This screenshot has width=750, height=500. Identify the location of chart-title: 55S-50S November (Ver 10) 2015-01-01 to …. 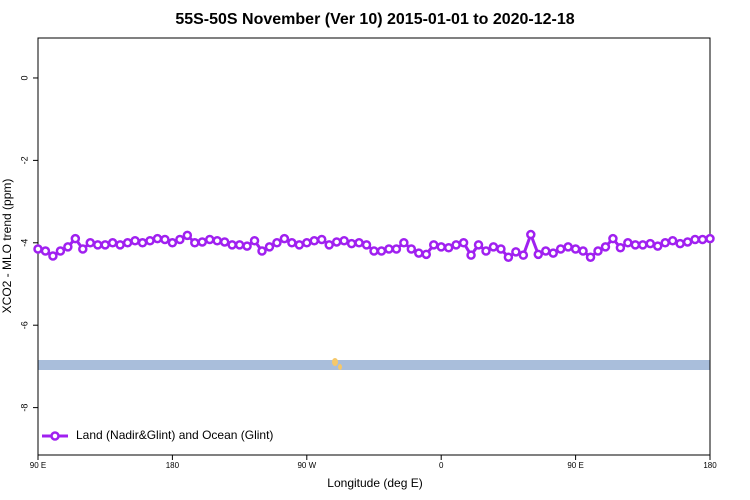
(374, 19).